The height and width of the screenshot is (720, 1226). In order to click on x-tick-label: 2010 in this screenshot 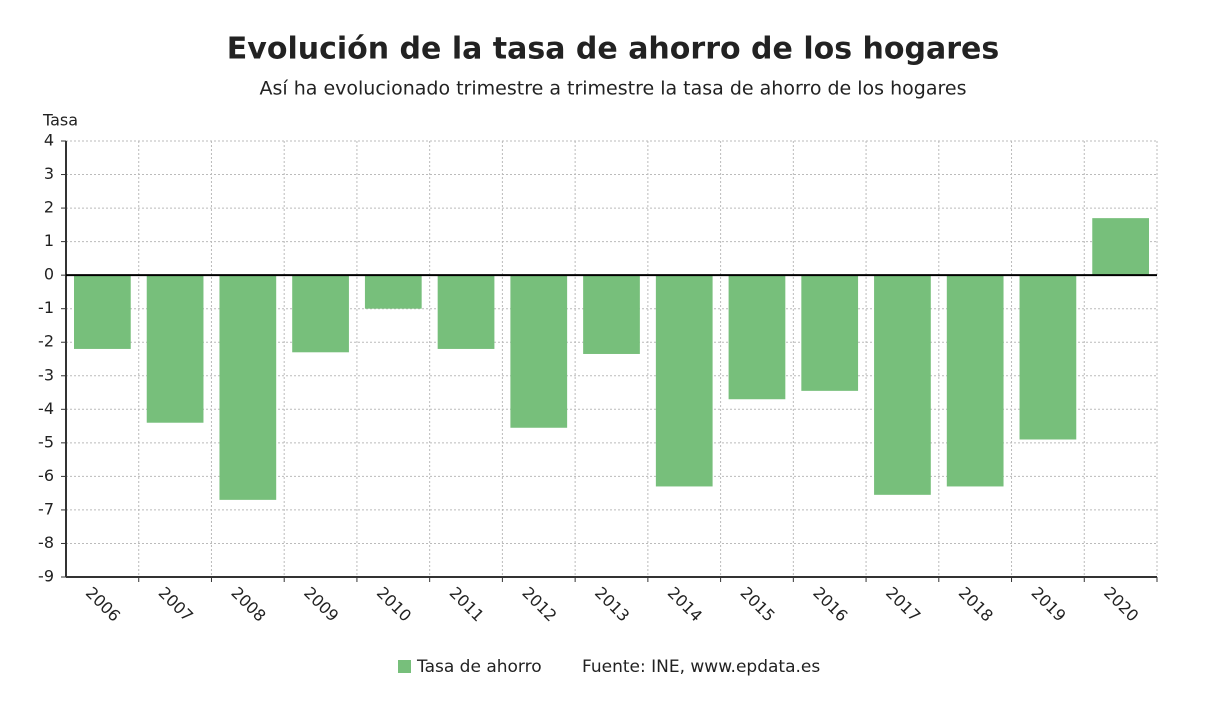, I will do `click(394, 604)`.